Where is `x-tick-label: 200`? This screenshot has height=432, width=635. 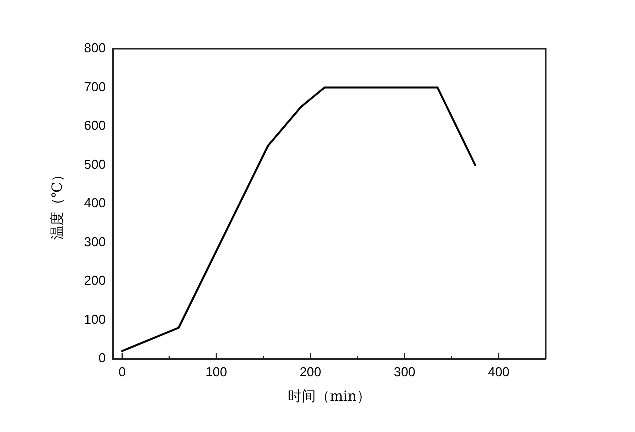
x-tick-label: 200 is located at coordinates (311, 372).